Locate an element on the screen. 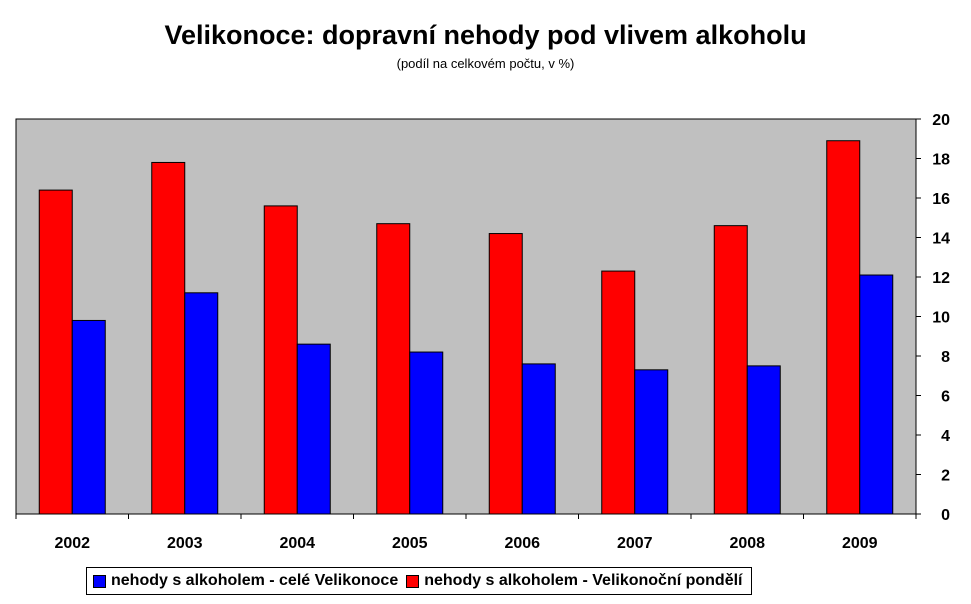  legend-item: nehody s alkoholem - celé Velikonoce is located at coordinates (245, 581).